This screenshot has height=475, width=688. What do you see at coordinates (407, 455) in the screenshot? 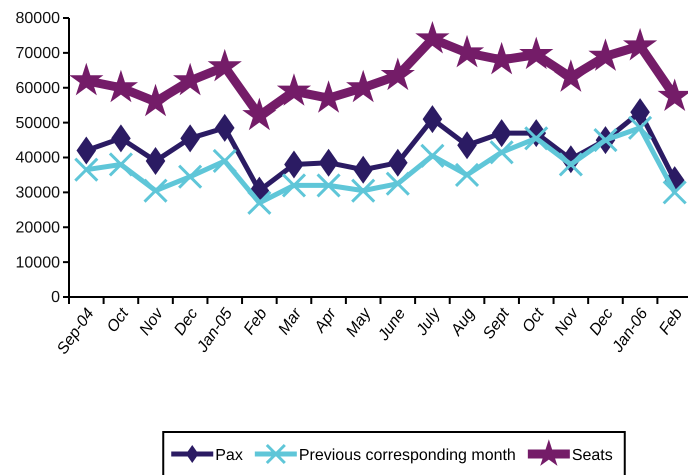
I see `legend-label: Previous corresponding month` at bounding box center [407, 455].